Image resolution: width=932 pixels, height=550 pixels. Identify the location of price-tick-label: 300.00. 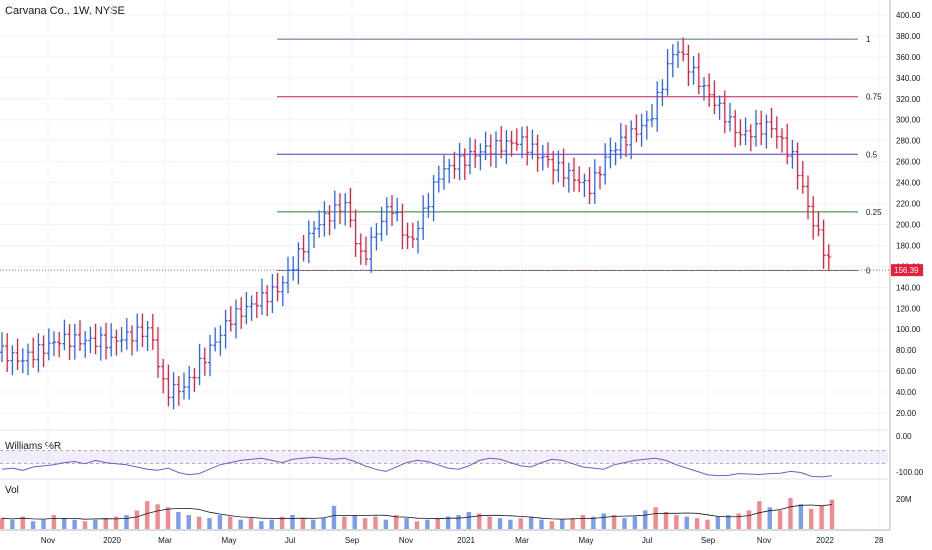
(908, 120).